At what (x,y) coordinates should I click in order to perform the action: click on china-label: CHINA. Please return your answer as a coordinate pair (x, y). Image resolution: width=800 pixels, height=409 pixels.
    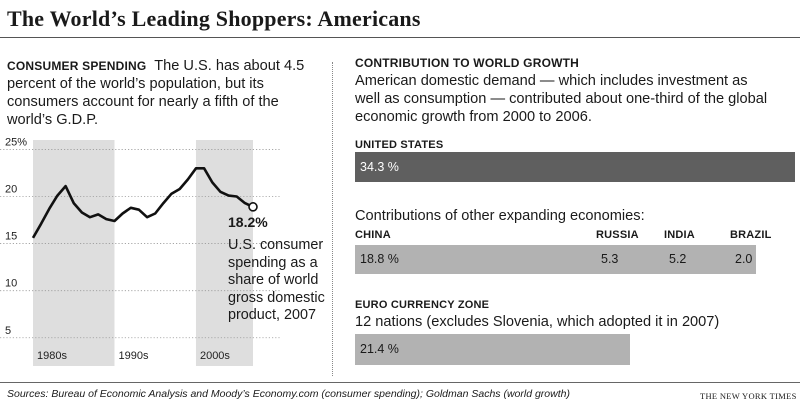
    Looking at the image, I should click on (373, 235).